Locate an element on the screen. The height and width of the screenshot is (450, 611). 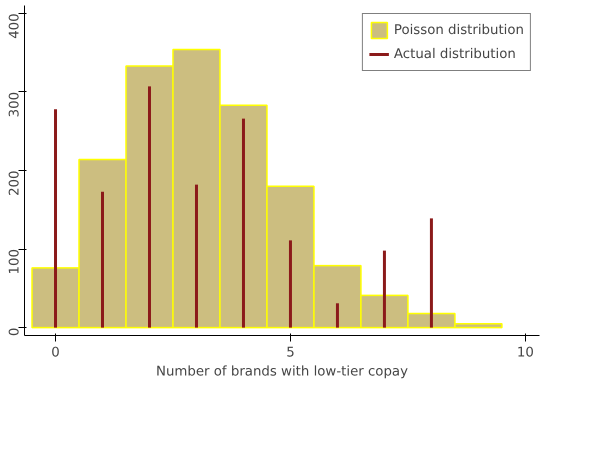
y-tick-label: 200 is located at coordinates (15, 183).